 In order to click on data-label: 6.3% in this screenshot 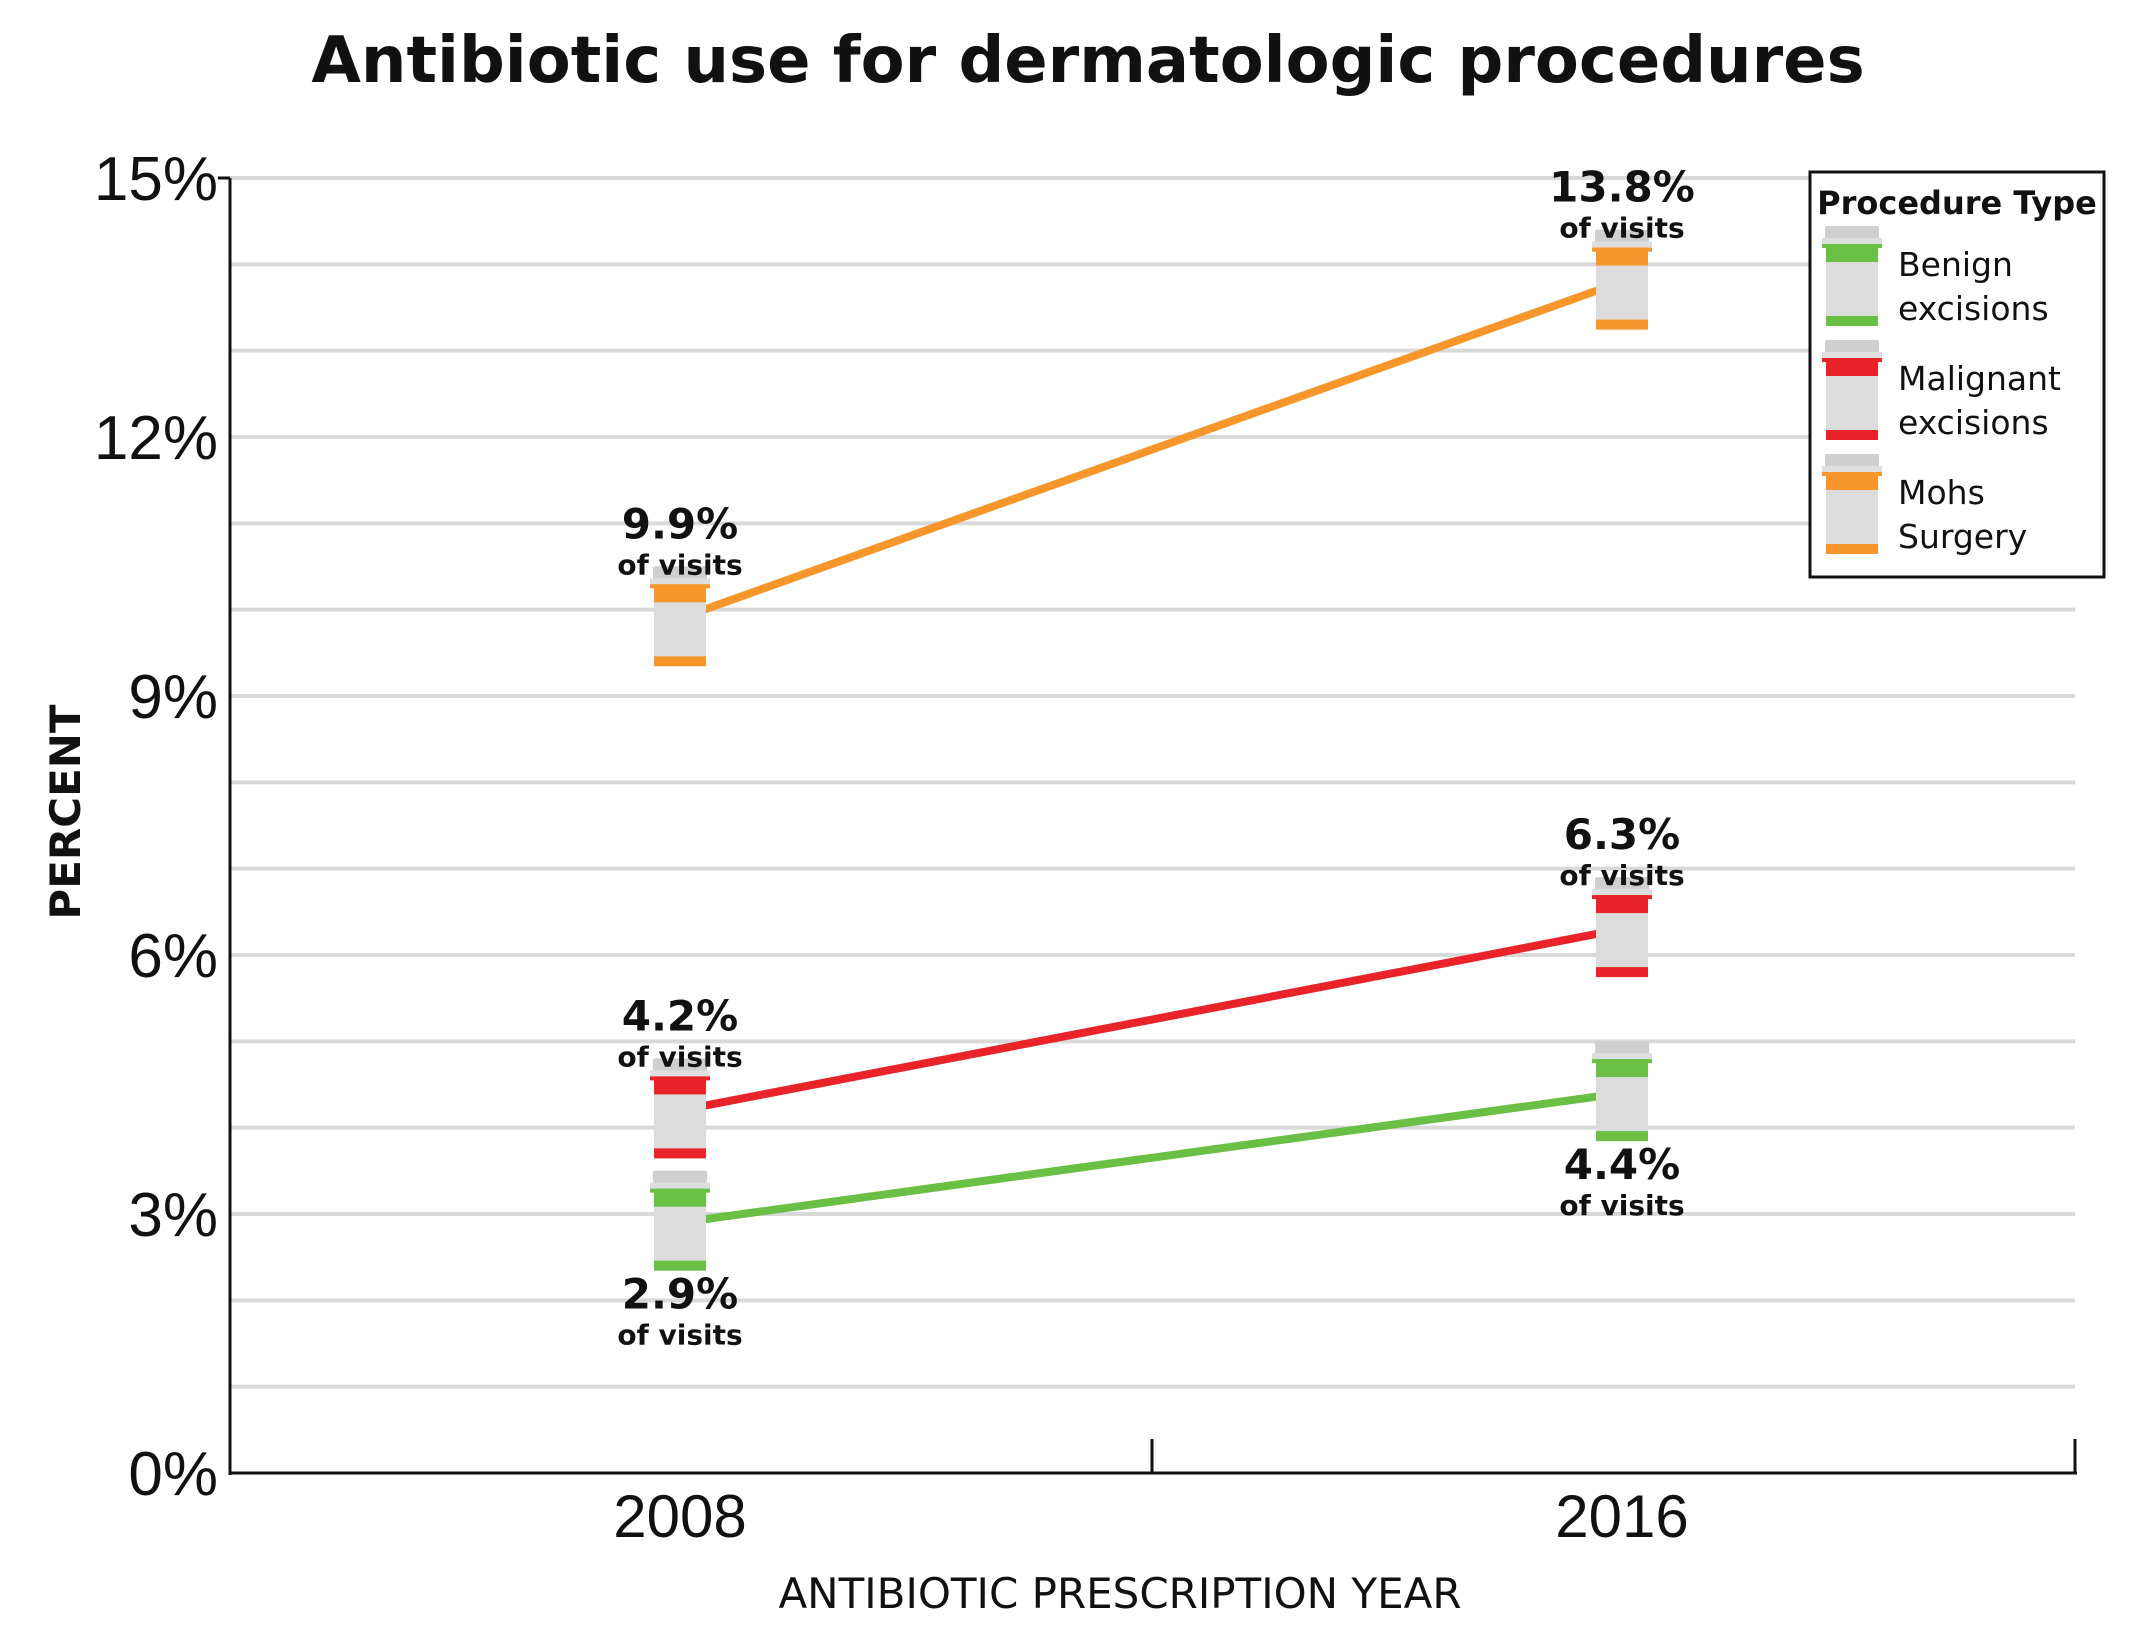, I will do `click(1622, 834)`.